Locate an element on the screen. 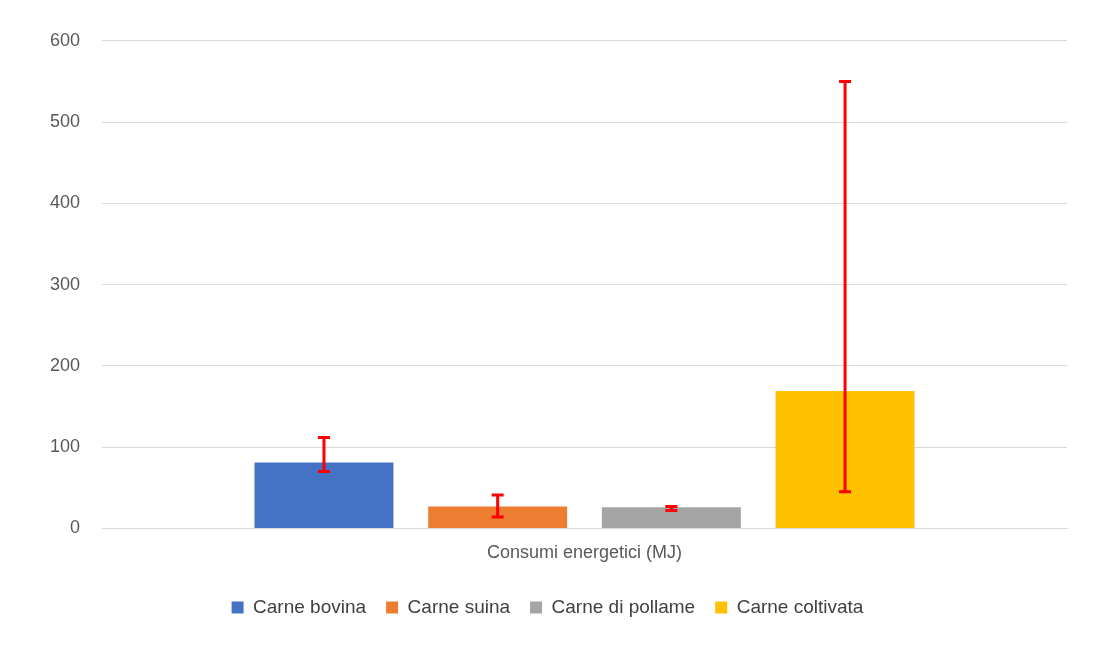  y-tick-label: 100 is located at coordinates (65, 446).